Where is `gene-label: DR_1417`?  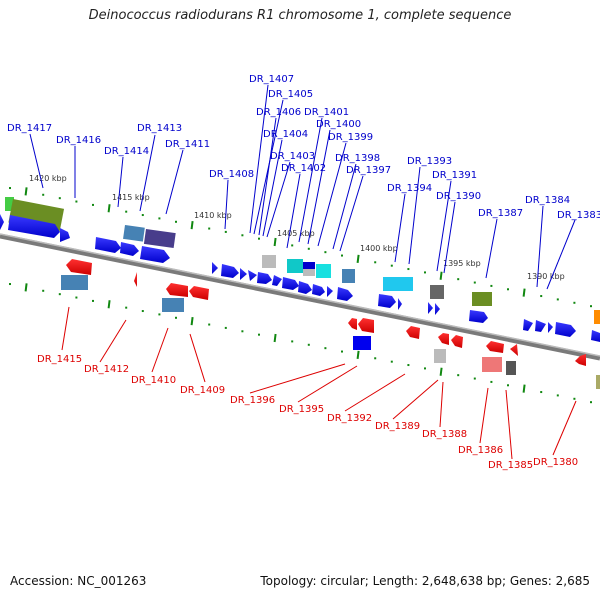 gene-label: DR_1417 is located at coordinates (29, 128).